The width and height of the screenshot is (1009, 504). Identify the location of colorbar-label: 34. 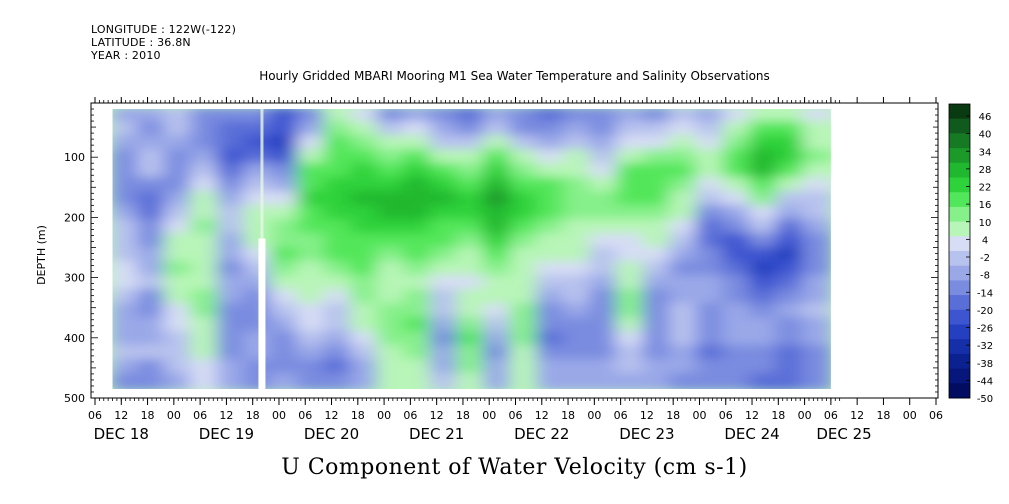
(985, 152).